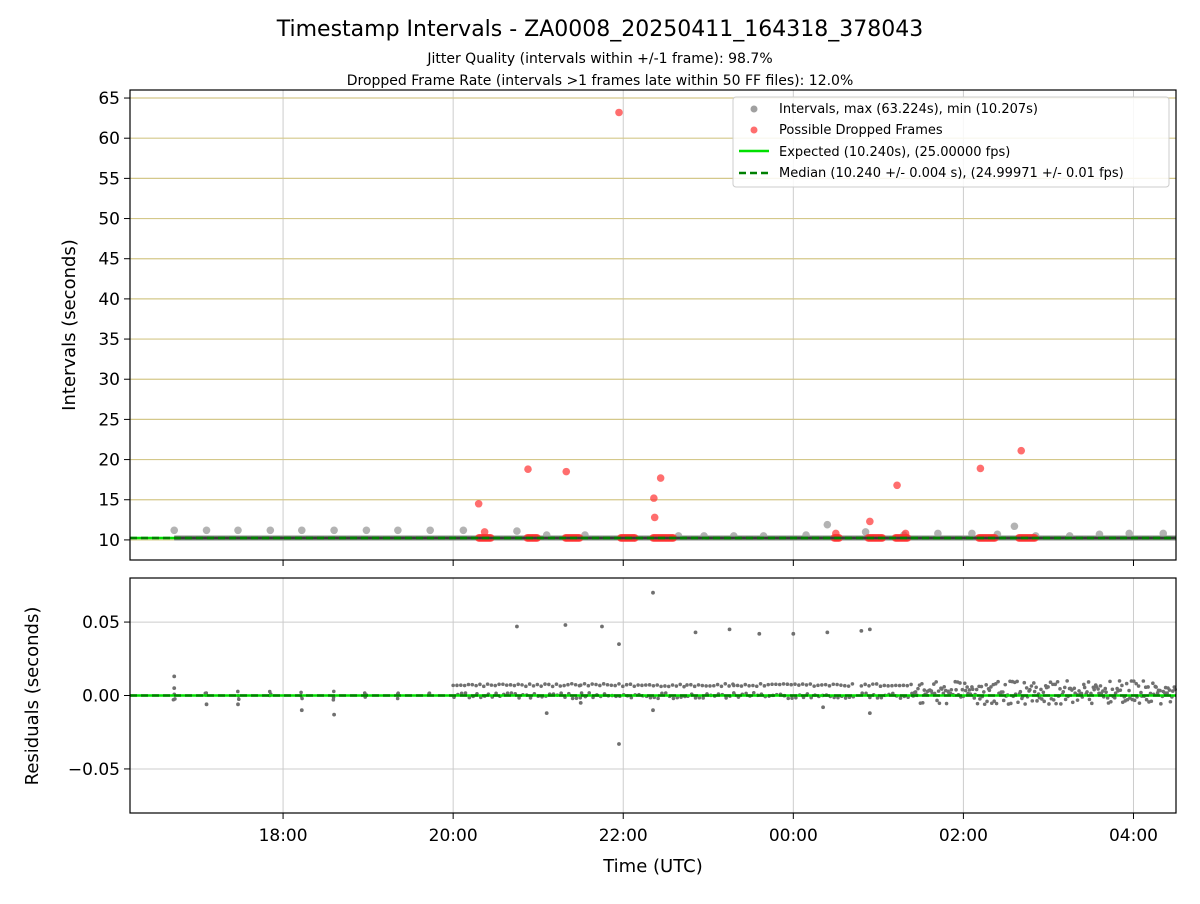 The width and height of the screenshot is (1200, 904). I want to click on x-tick-label: 18:00, so click(283, 836).